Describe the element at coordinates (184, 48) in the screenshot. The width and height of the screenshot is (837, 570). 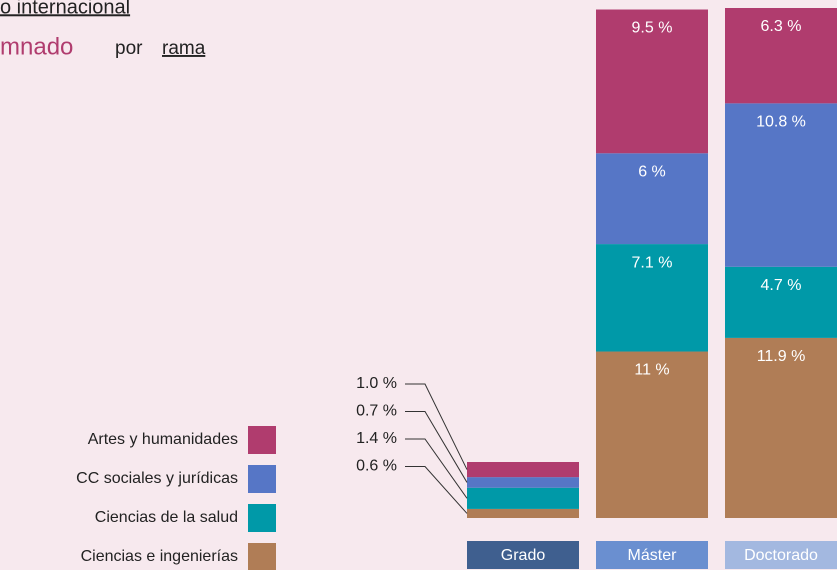
I see `subtitle-part: rama` at that location.